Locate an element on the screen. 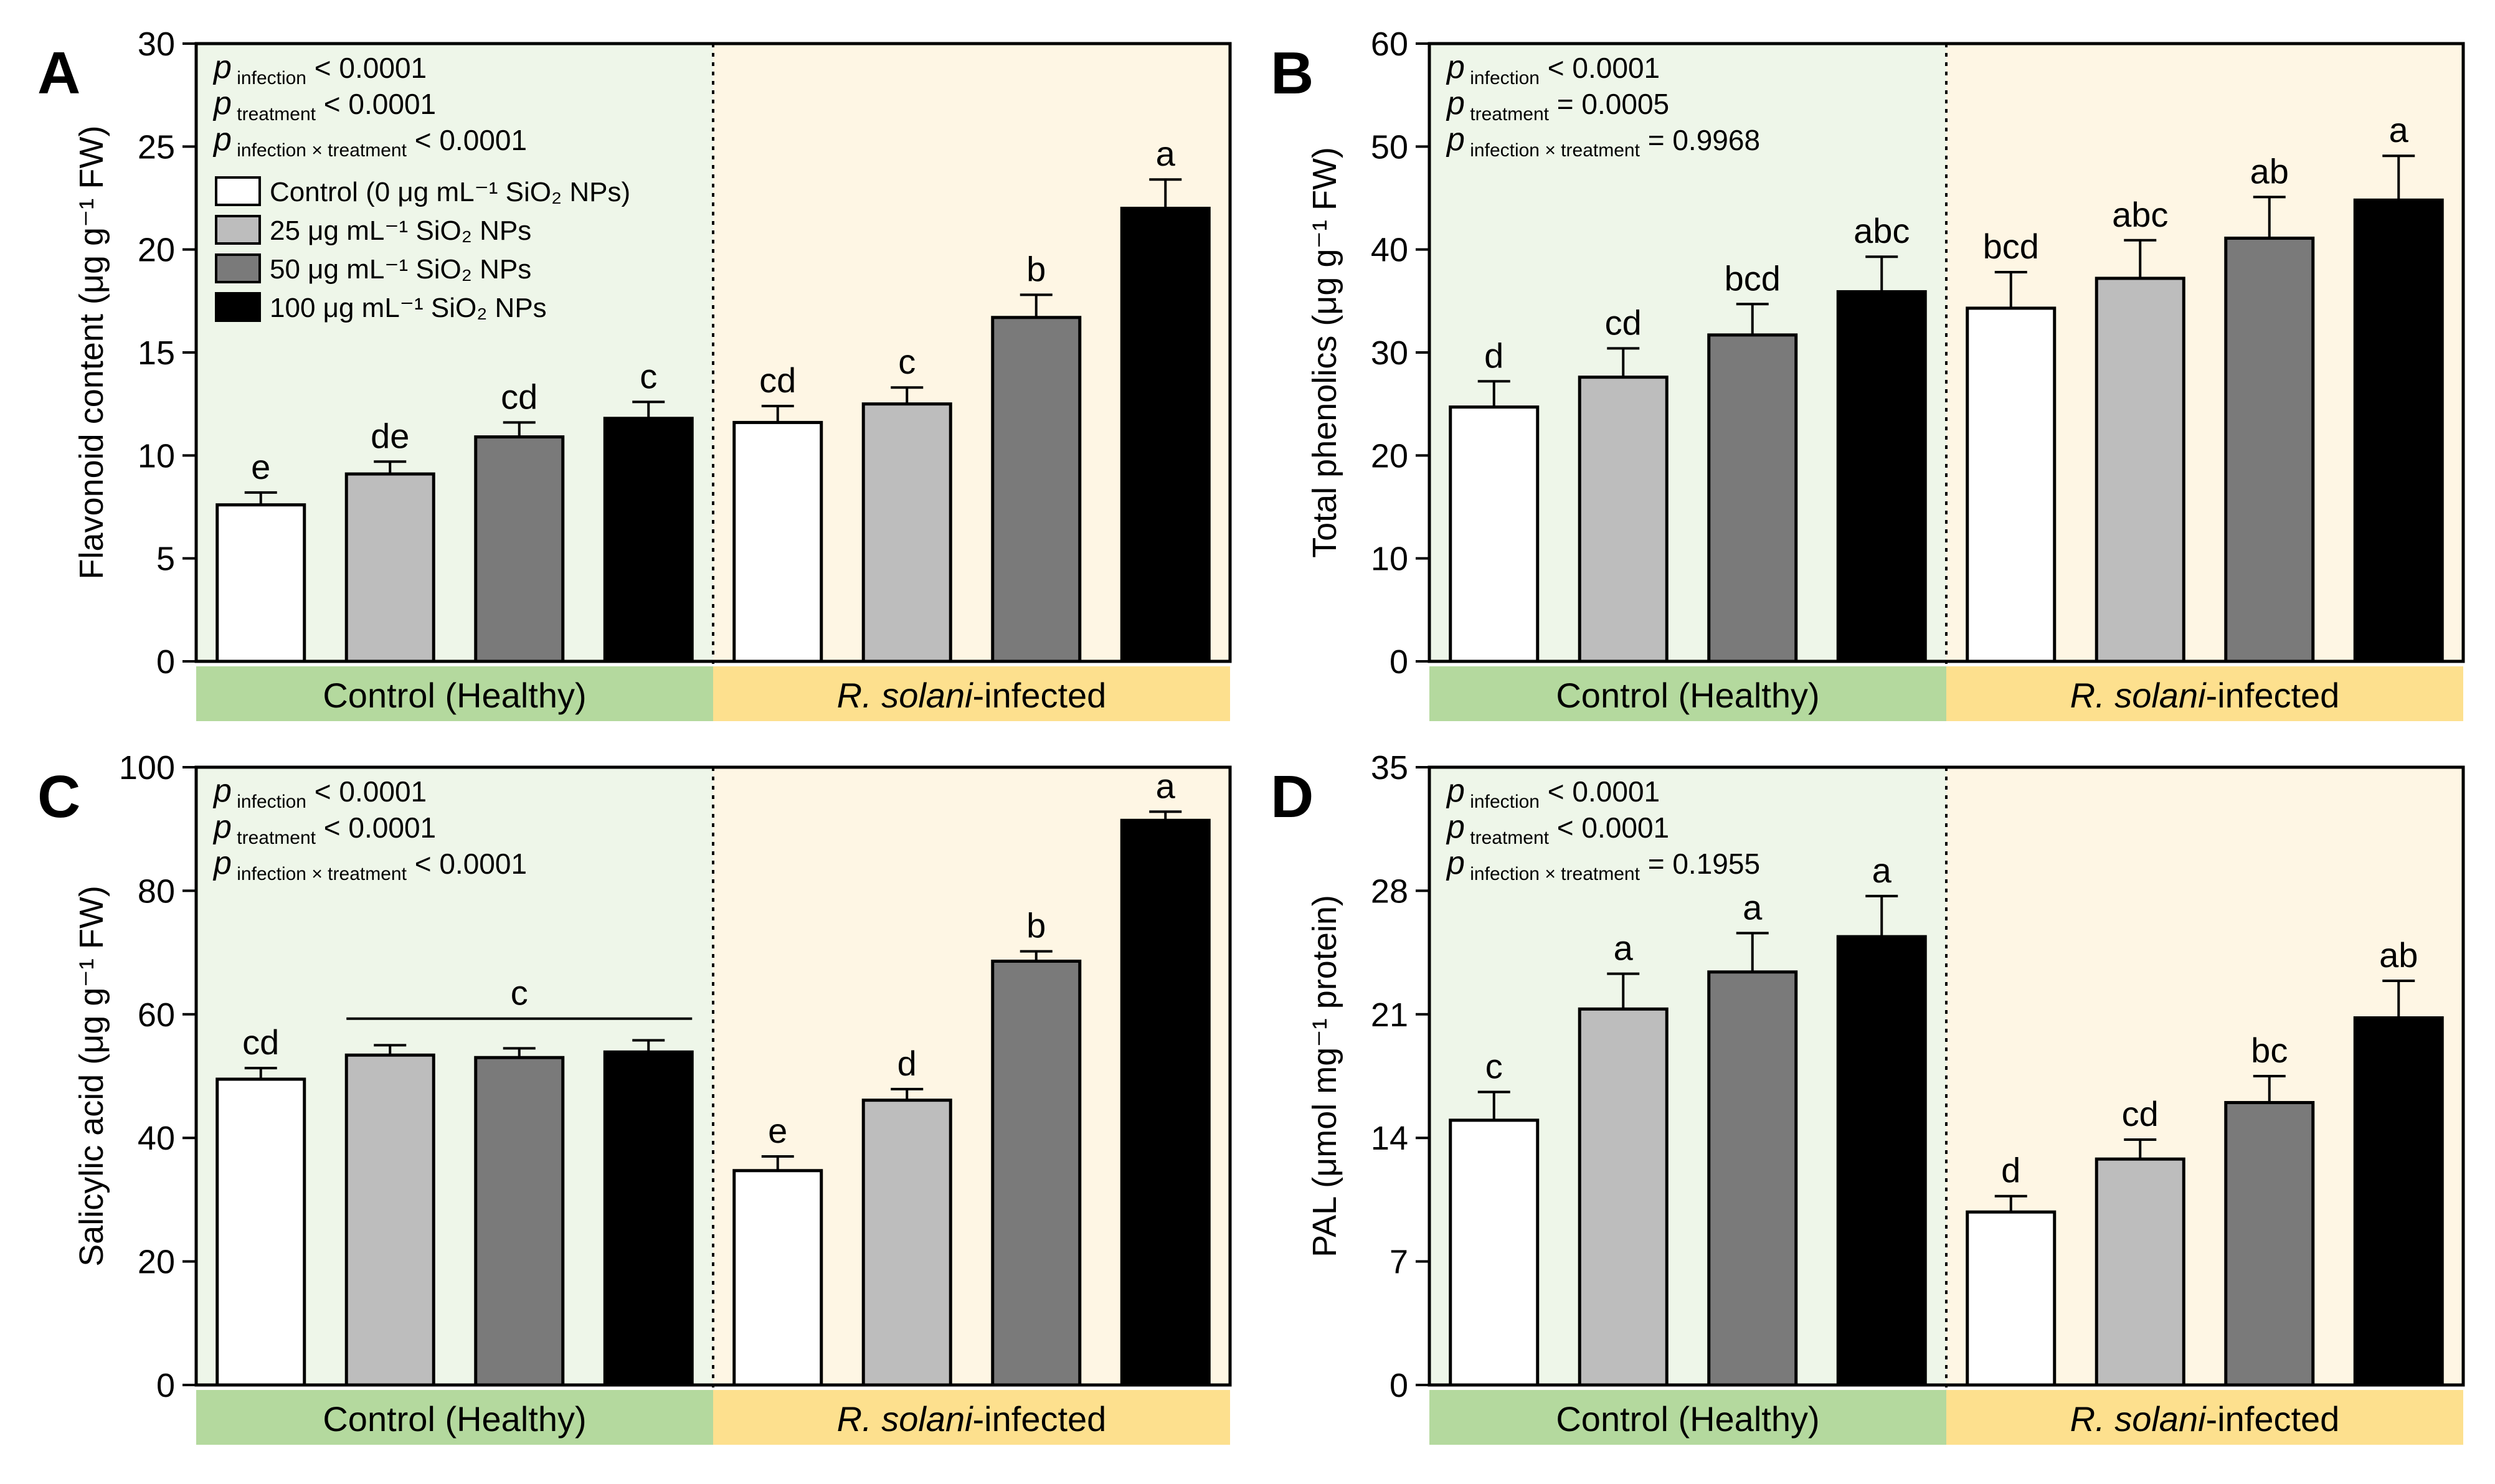 The height and width of the screenshot is (1484, 2495). panel-letter: D is located at coordinates (1292, 796).